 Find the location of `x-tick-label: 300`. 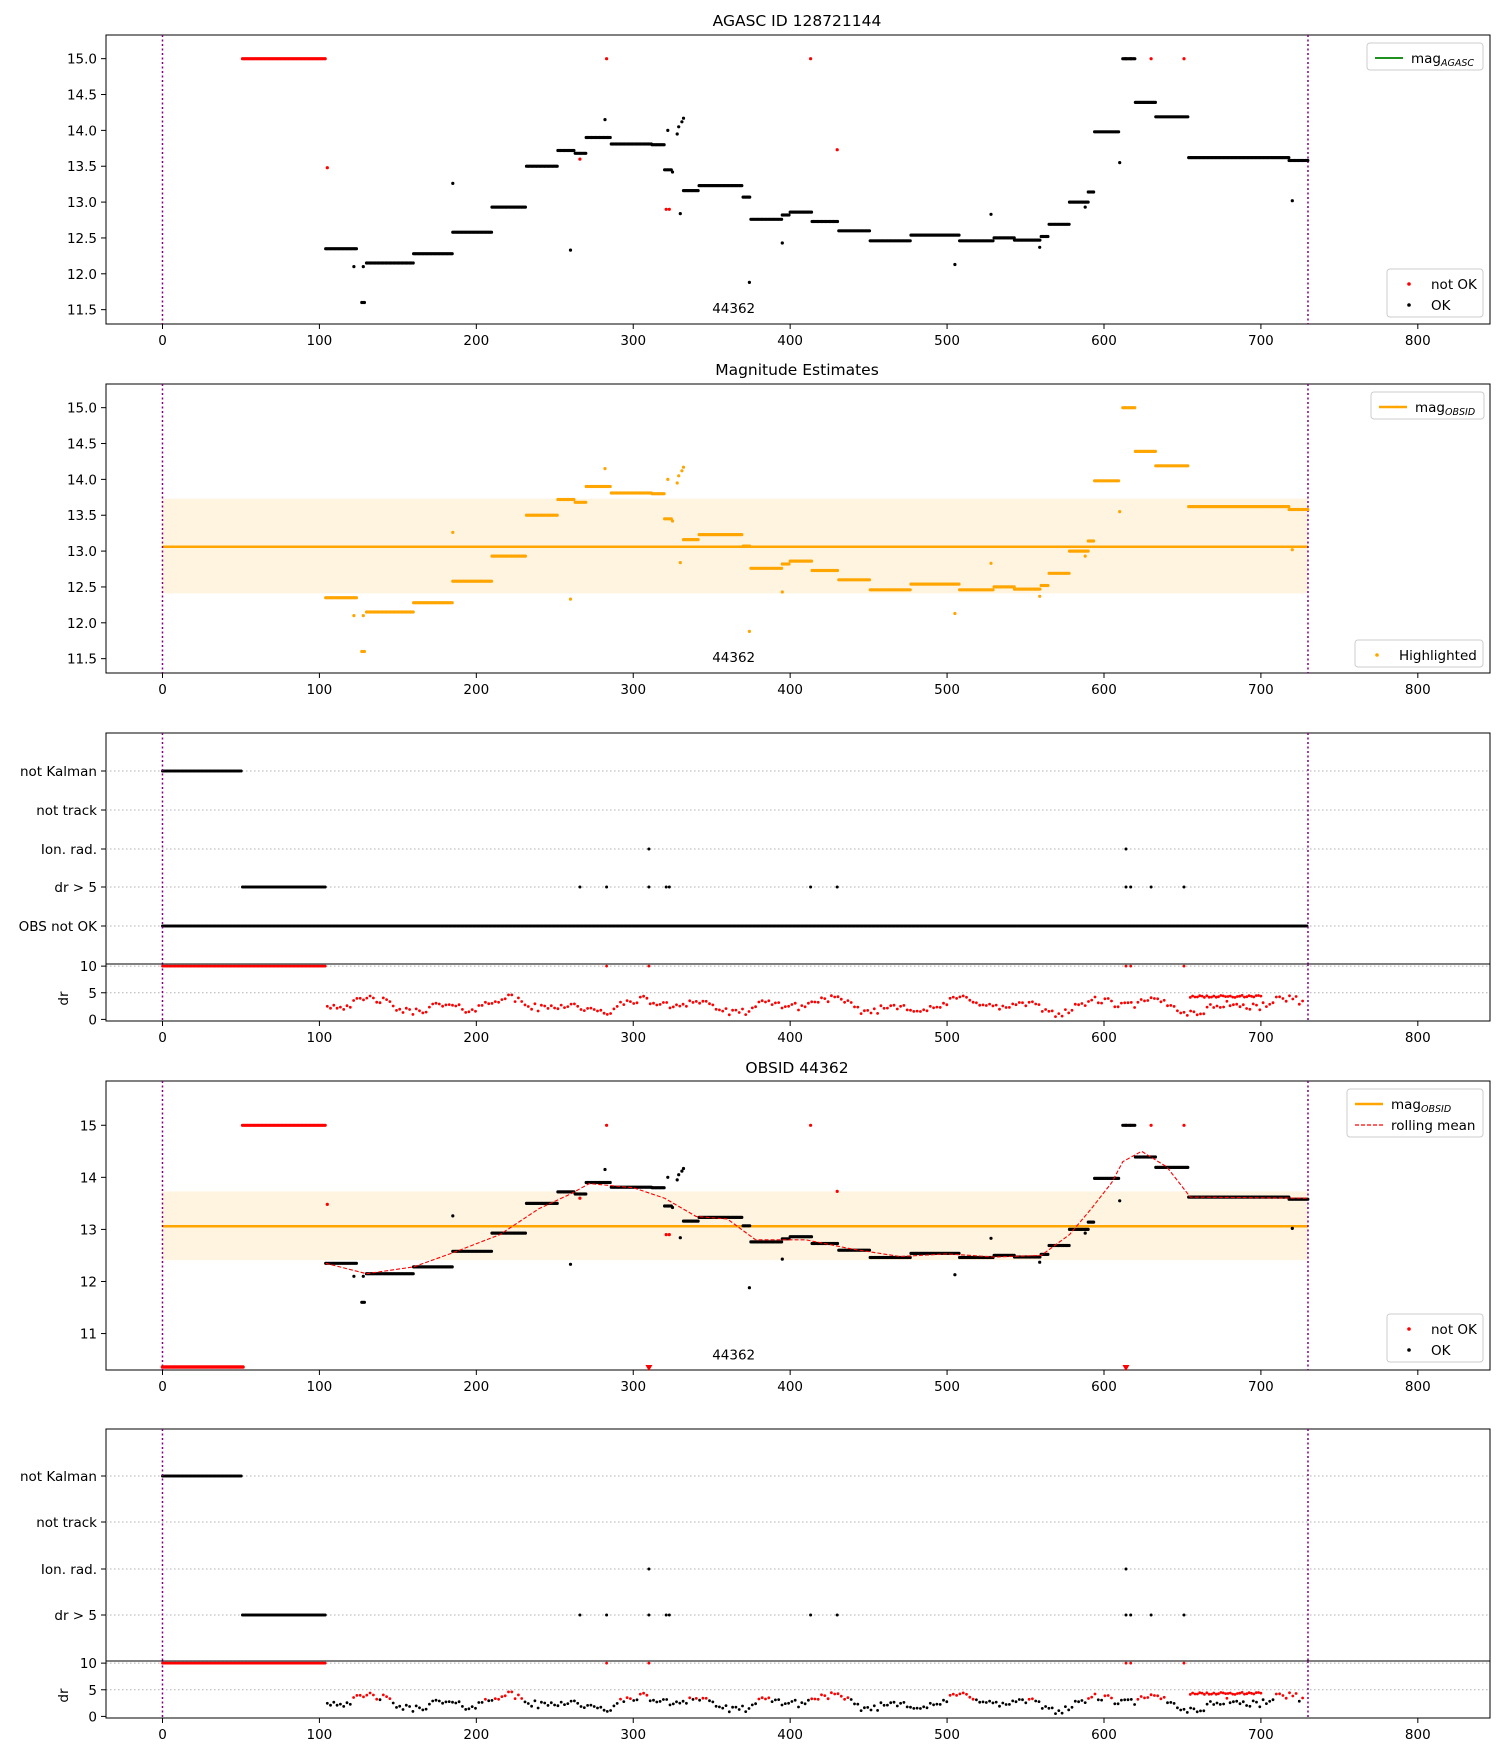

x-tick-label: 300 is located at coordinates (633, 690).